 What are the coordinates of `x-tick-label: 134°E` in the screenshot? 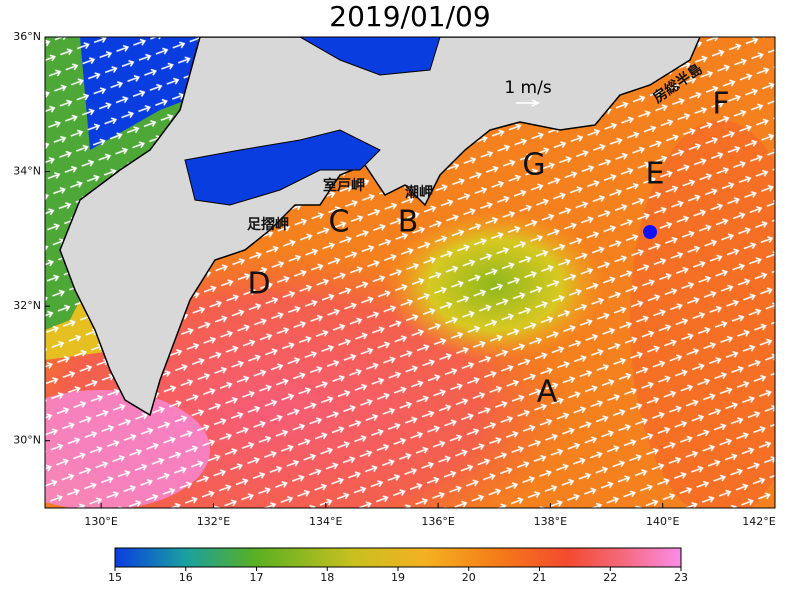 It's located at (325, 521).